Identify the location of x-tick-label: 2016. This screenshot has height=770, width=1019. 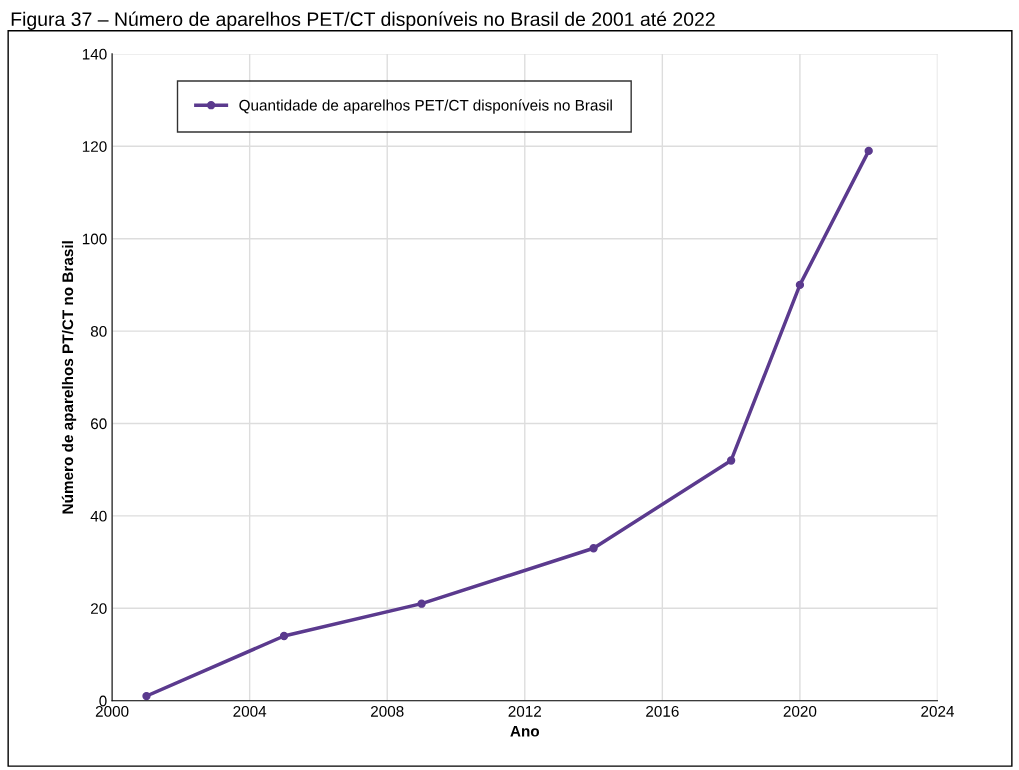
(662, 711).